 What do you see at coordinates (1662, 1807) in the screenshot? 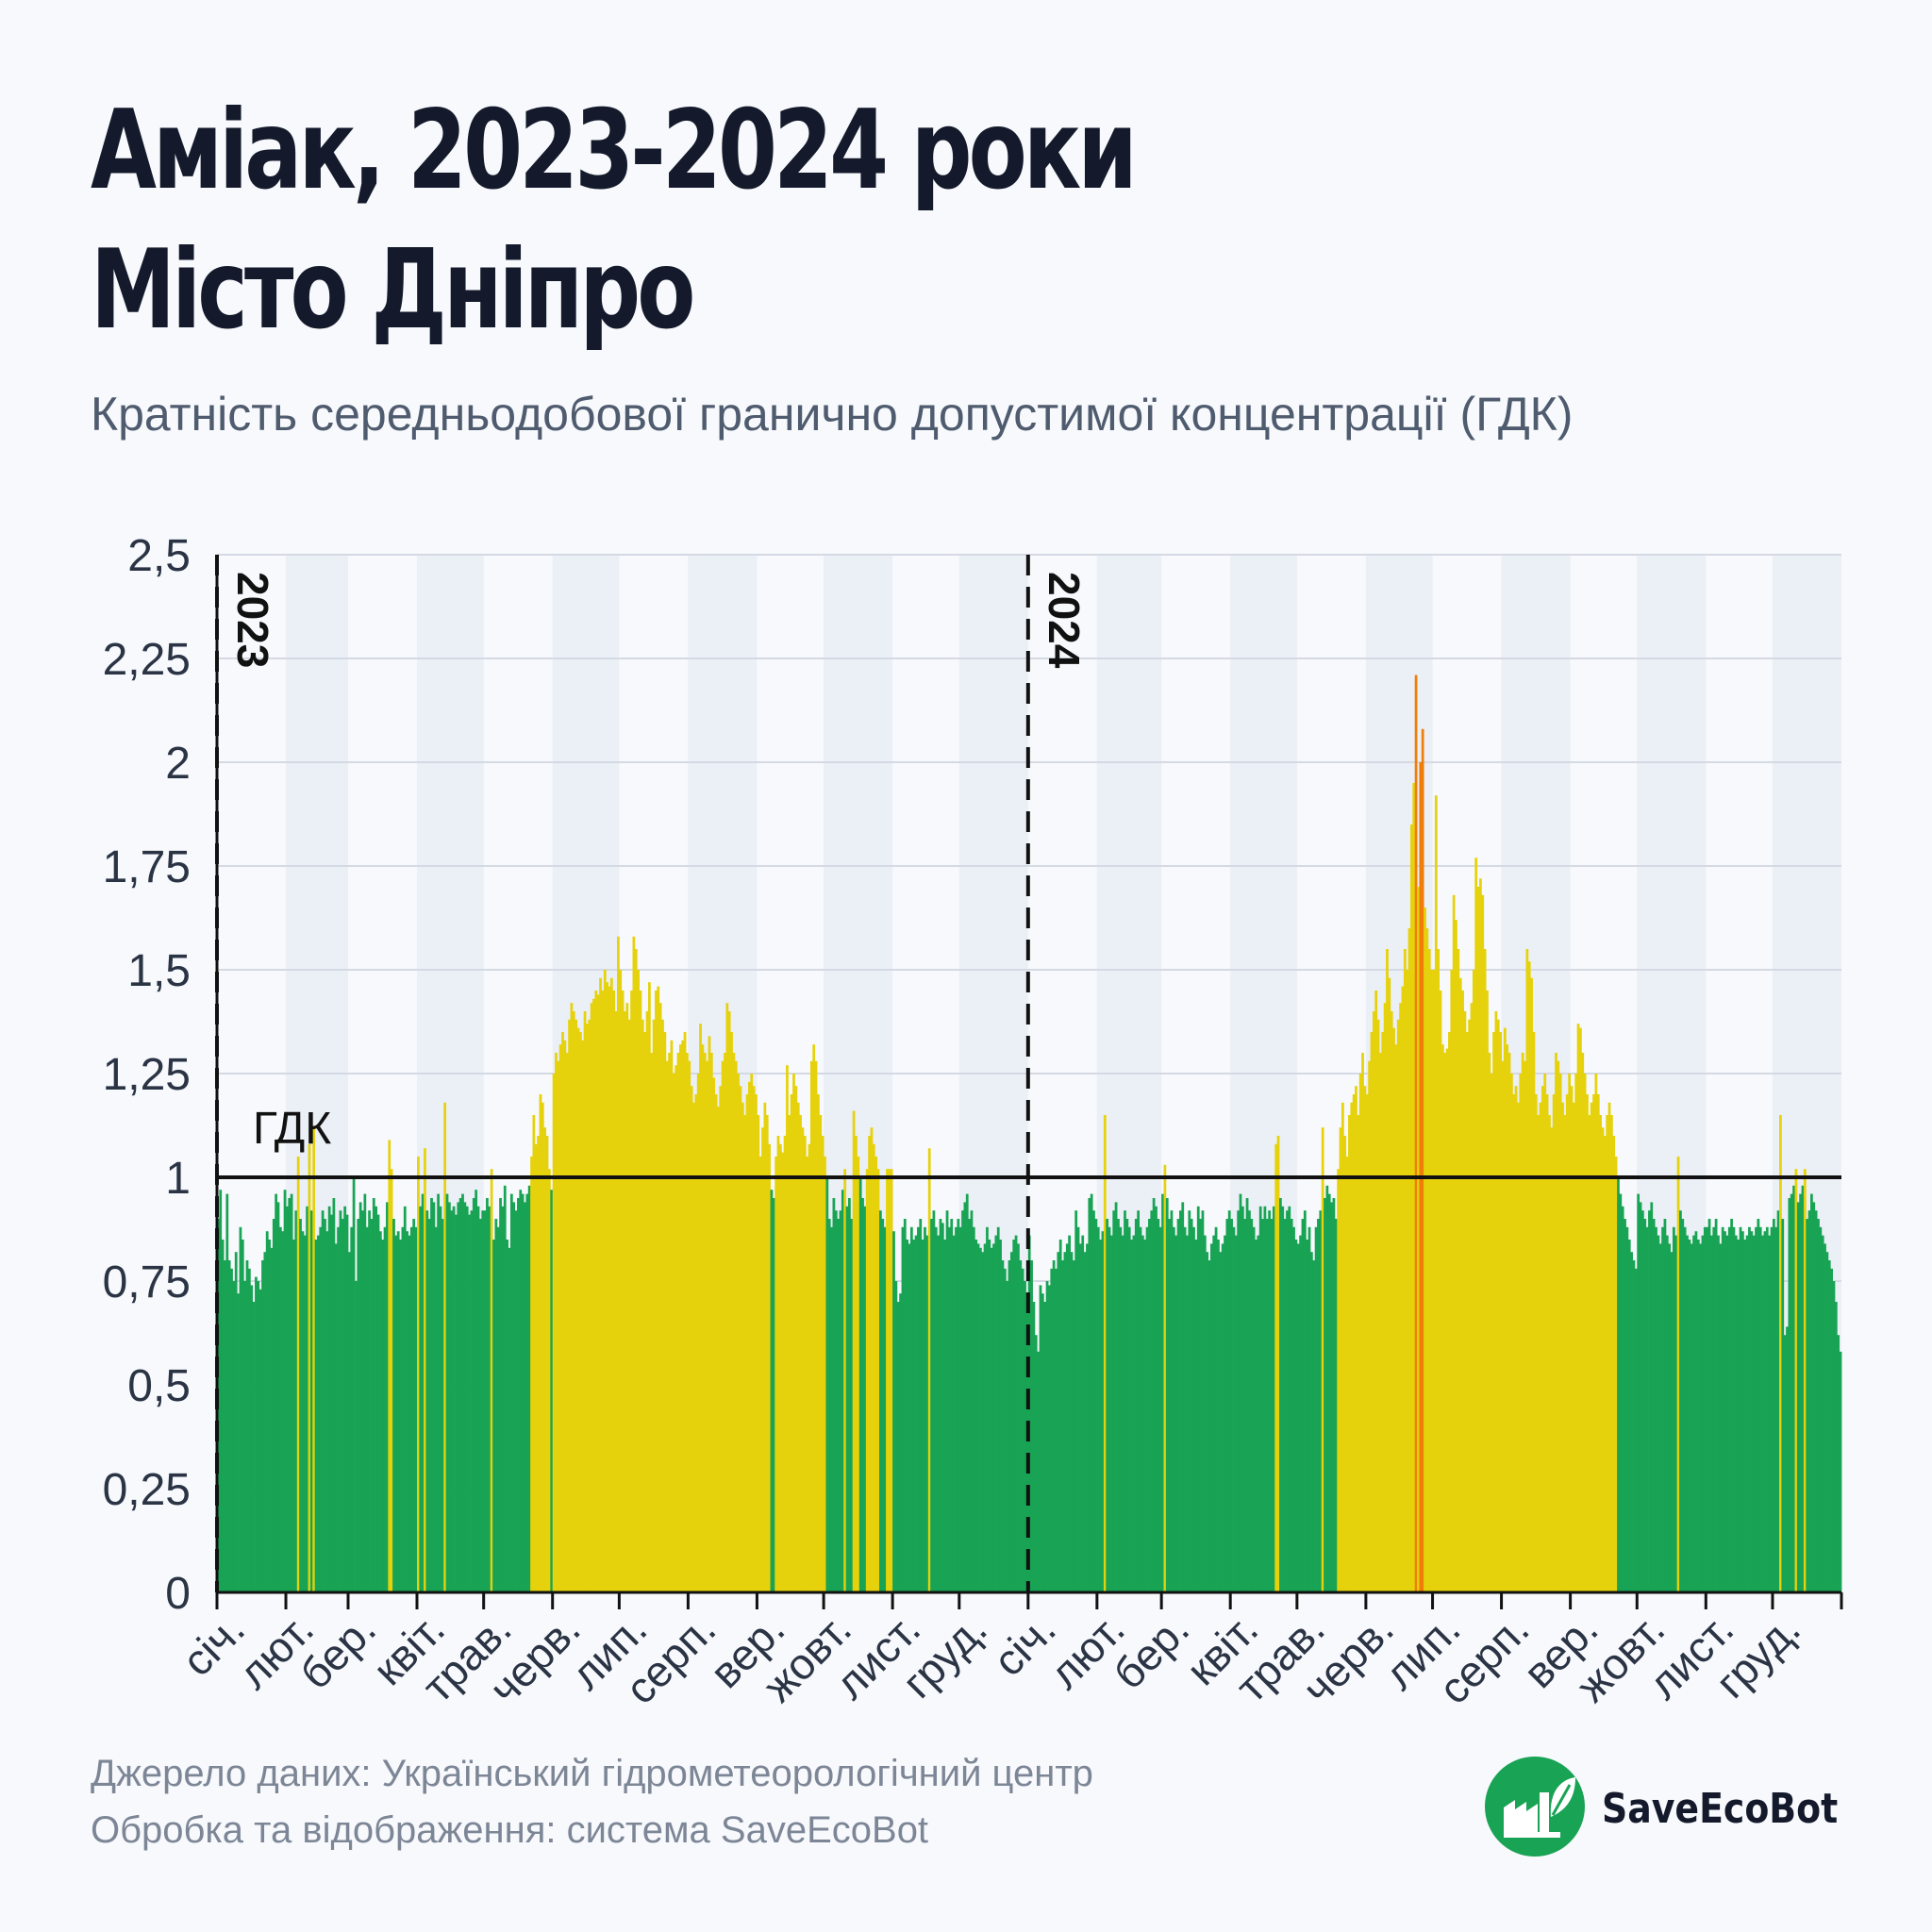
I see `saveecobot-logo: SaveEcoBot` at bounding box center [1662, 1807].